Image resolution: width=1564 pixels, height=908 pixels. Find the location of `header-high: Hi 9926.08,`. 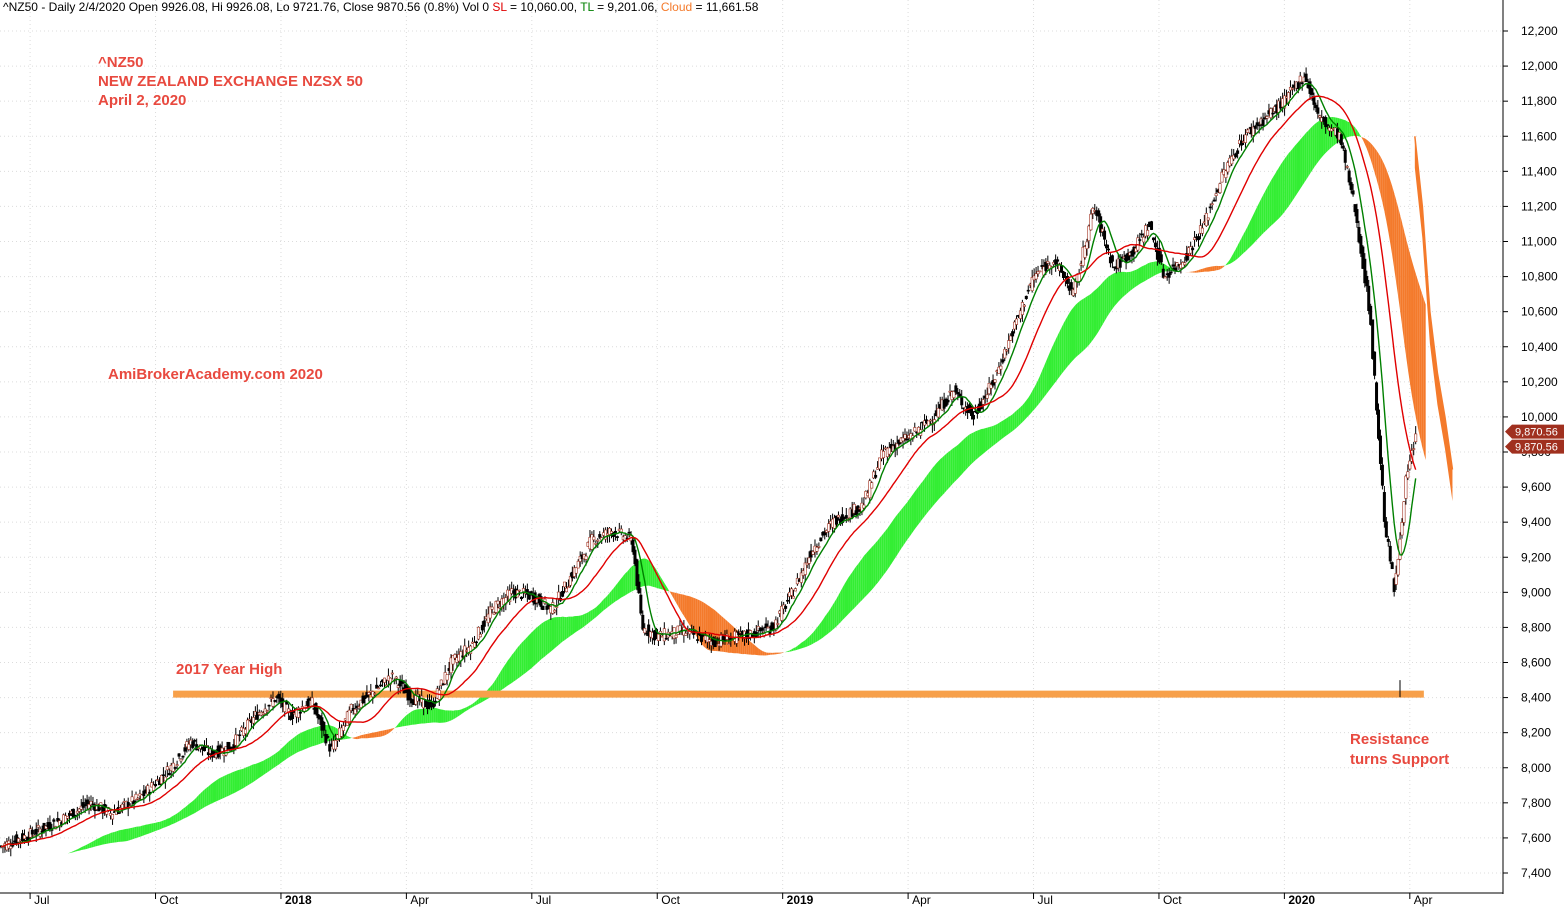

header-high: Hi 9926.08, is located at coordinates (242, 7).